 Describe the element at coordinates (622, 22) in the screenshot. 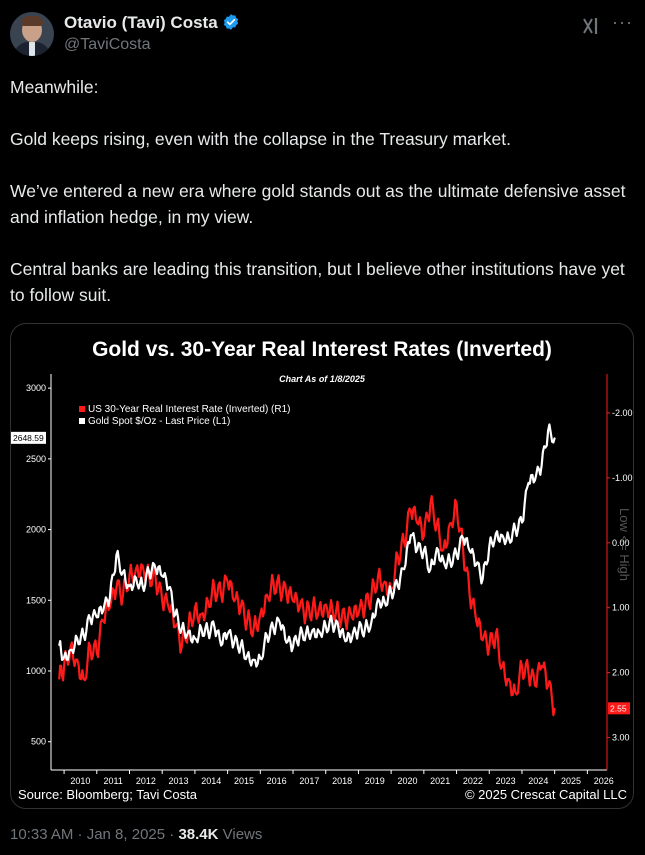

I see `more-options-icon: ···` at that location.